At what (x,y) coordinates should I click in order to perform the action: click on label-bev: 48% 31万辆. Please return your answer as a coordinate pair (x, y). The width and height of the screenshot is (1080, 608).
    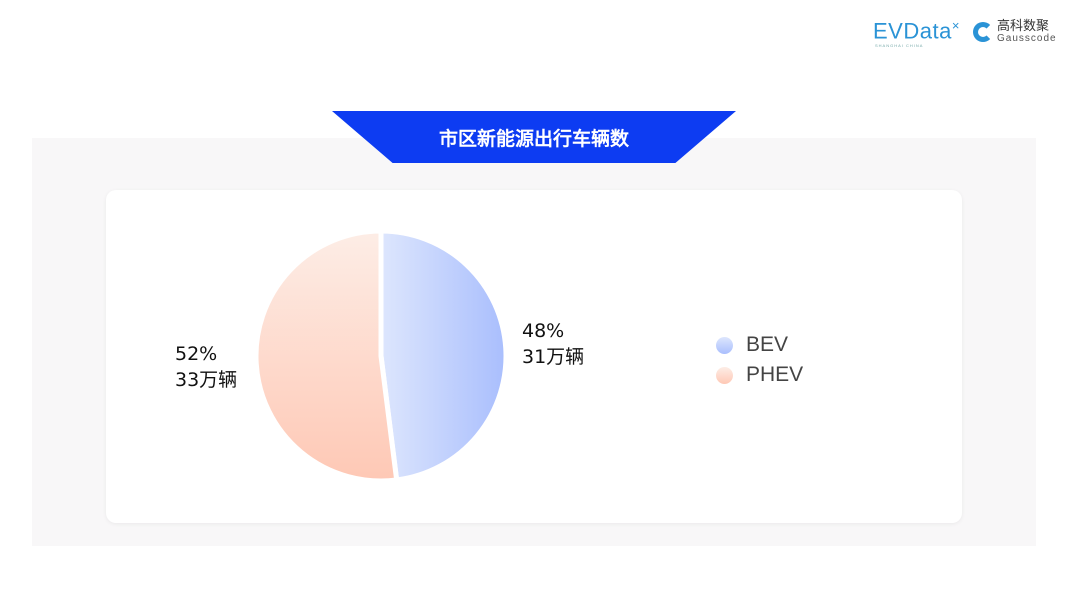
    Looking at the image, I should click on (553, 344).